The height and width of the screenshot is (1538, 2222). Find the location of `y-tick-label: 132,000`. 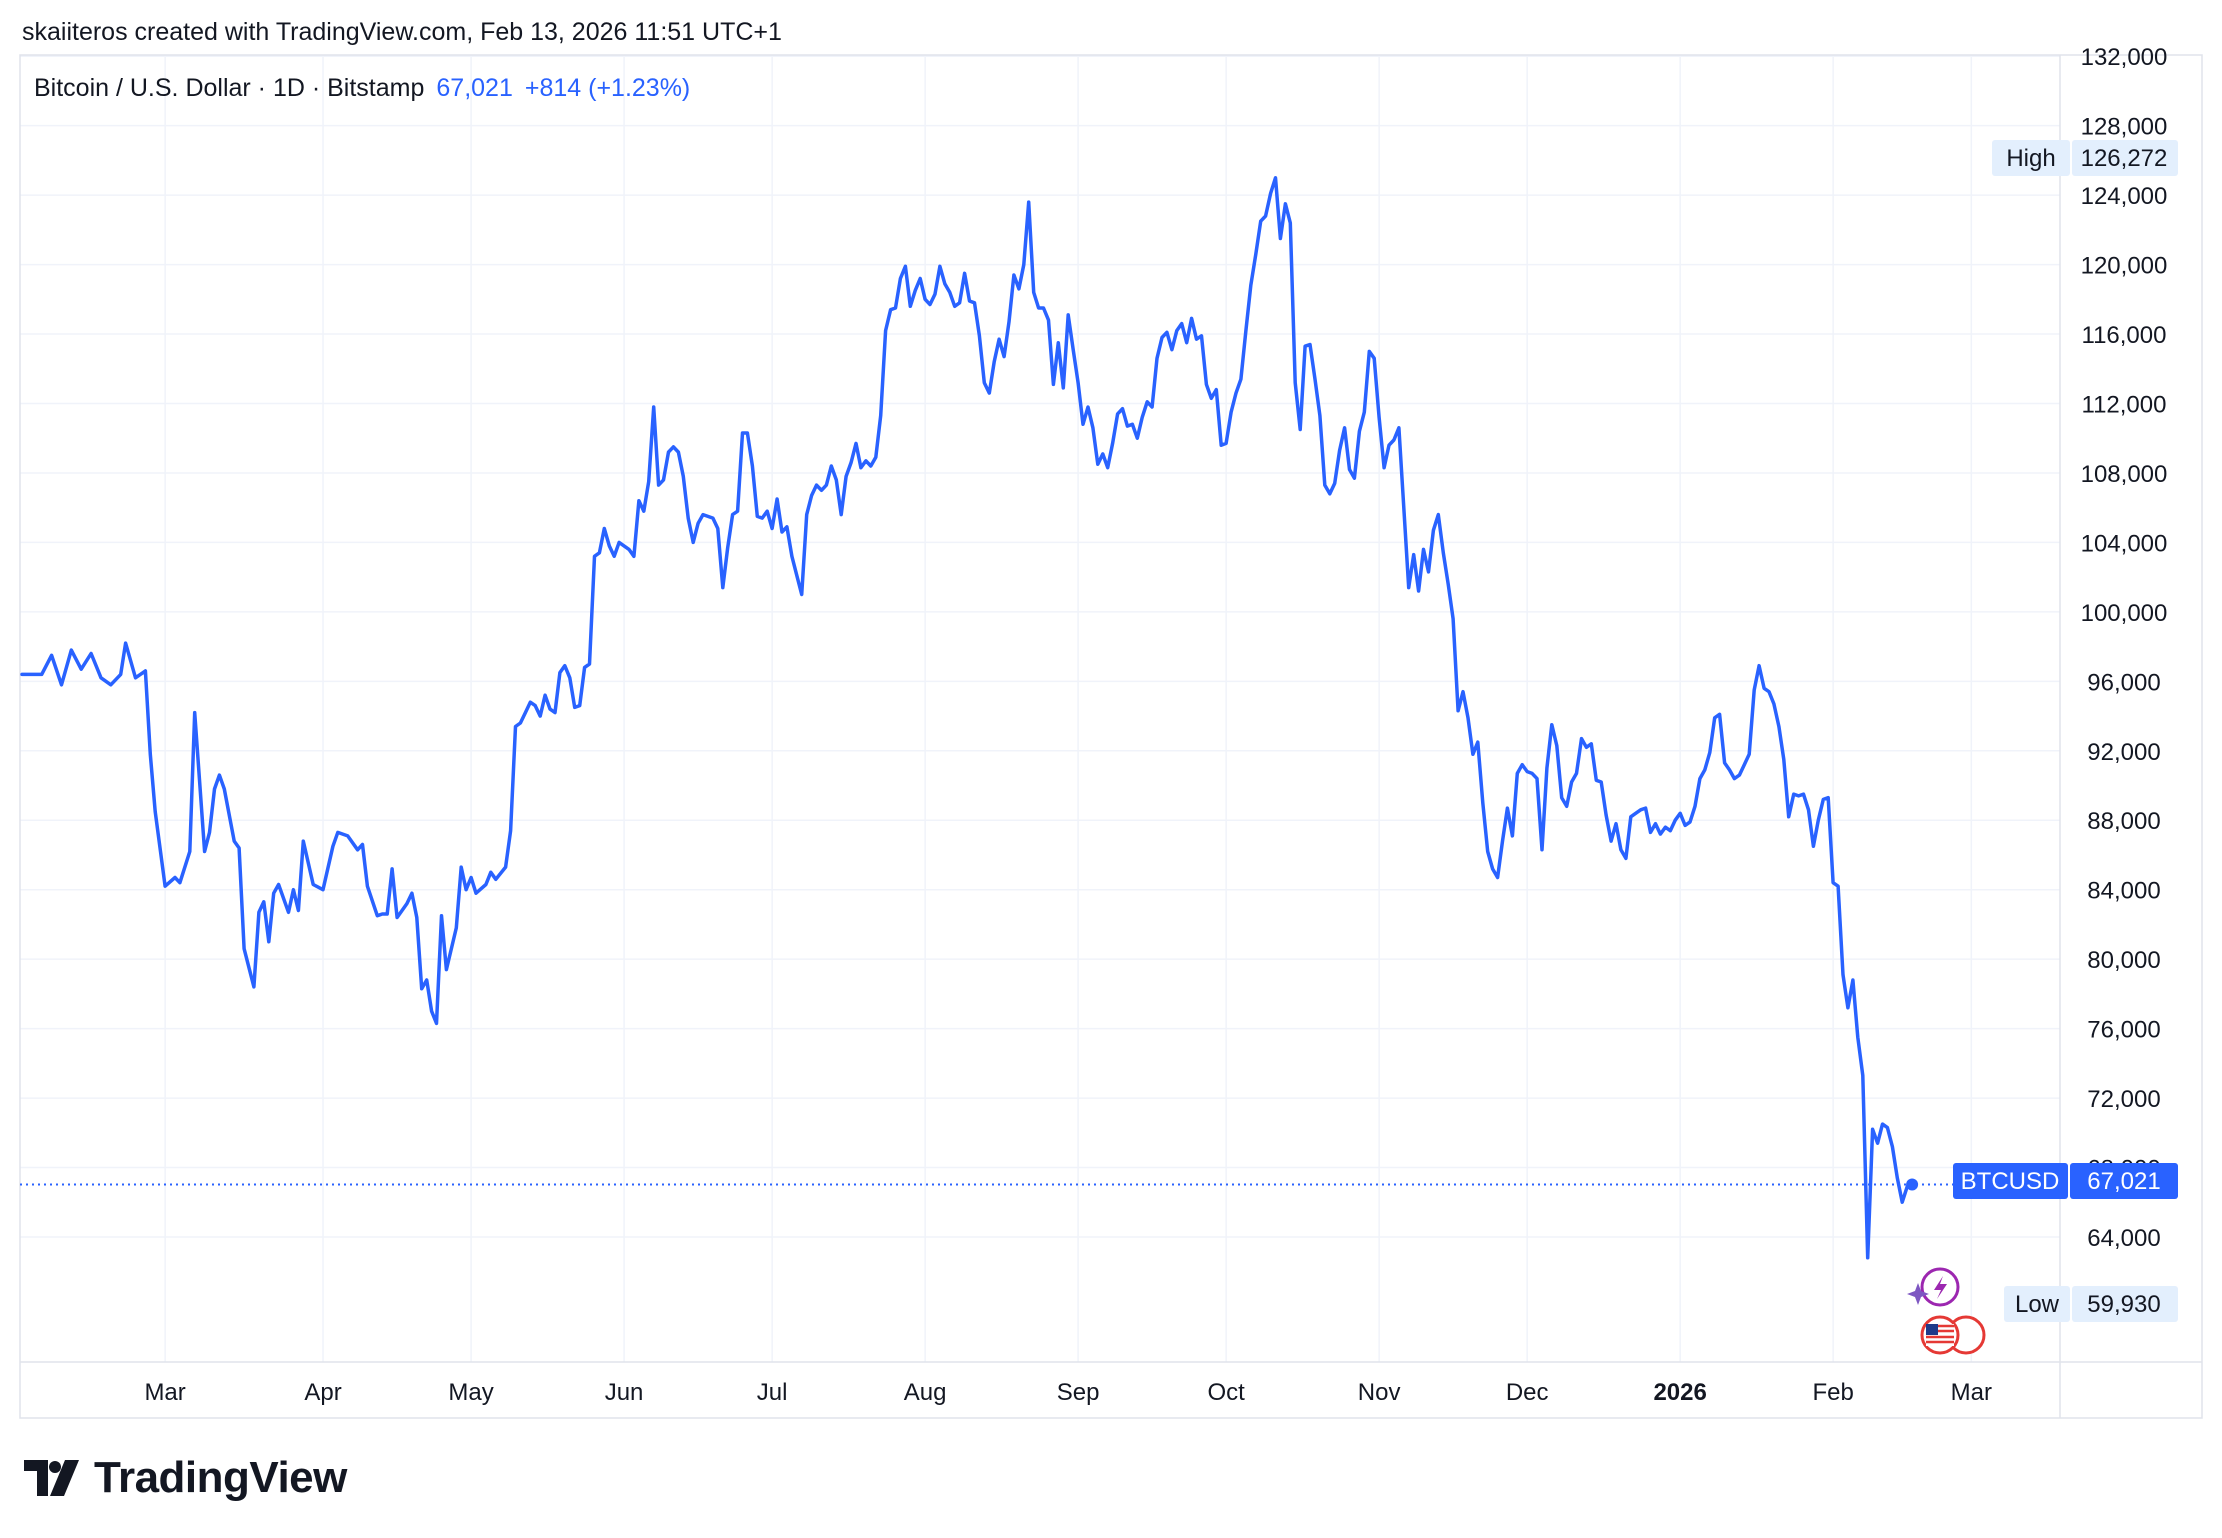

y-tick-label: 132,000 is located at coordinates (2124, 57).